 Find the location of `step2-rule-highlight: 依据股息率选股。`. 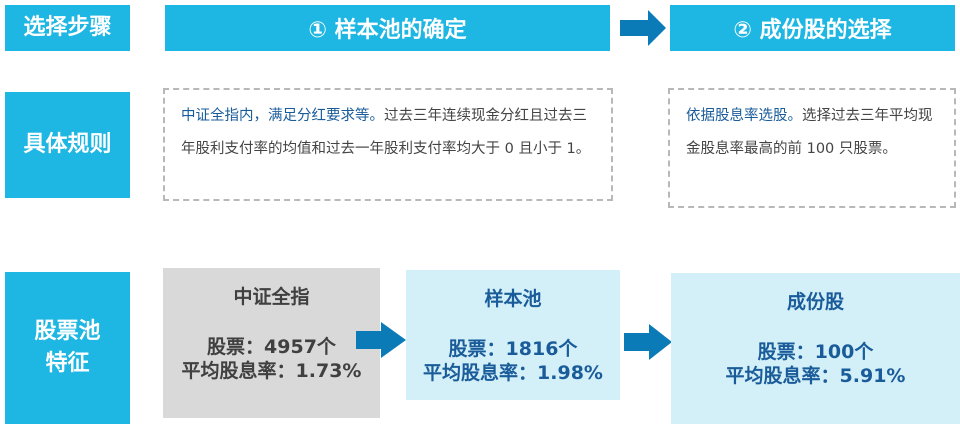

step2-rule-highlight: 依据股息率选股。 is located at coordinates (744, 116).